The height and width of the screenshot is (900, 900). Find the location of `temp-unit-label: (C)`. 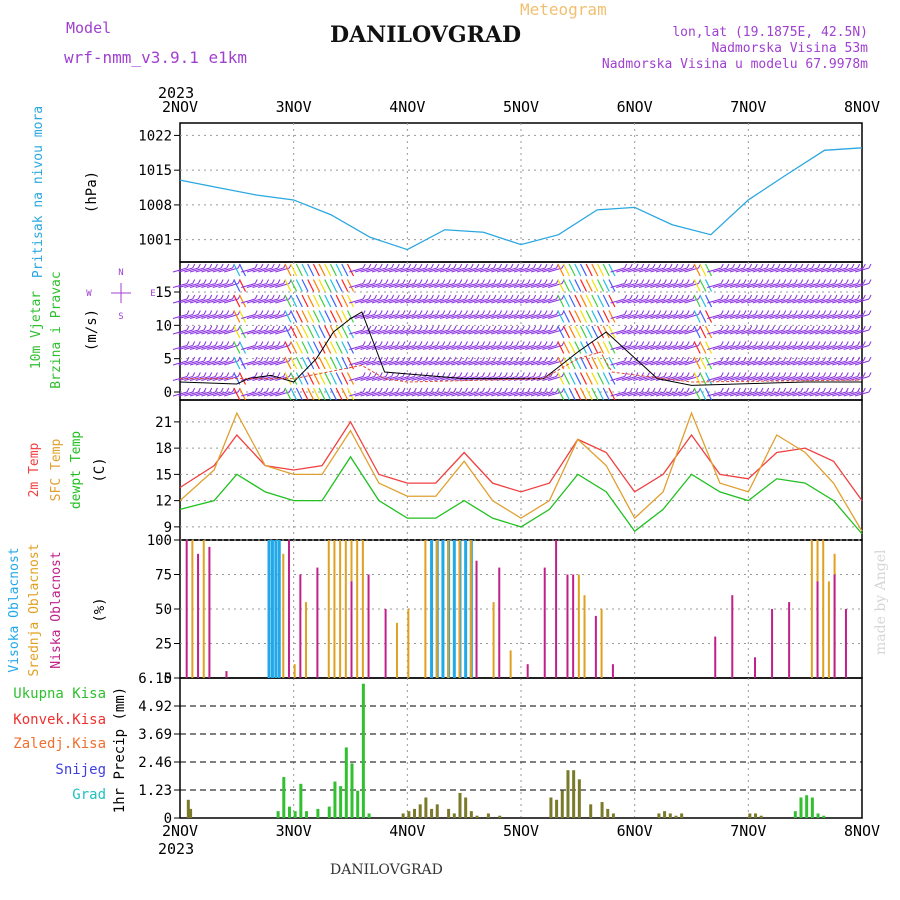

temp-unit-label: (C) is located at coordinates (100, 469).